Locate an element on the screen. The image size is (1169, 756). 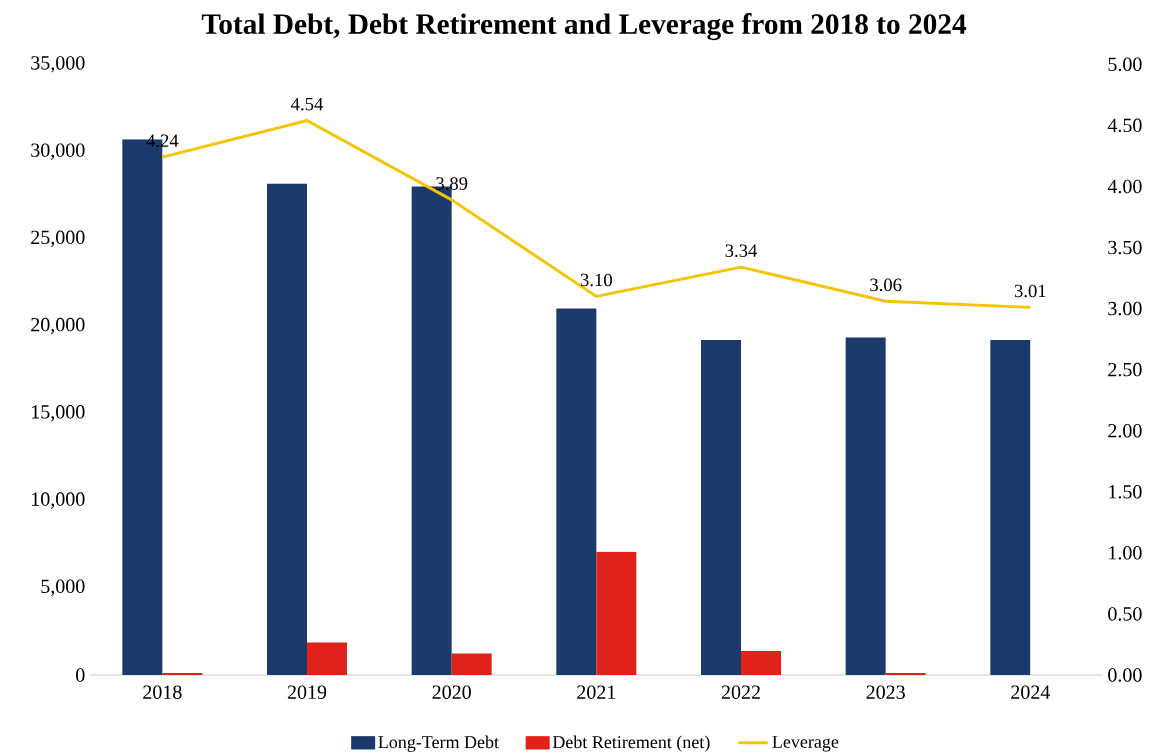
y2-tick-label: 0.00 is located at coordinates (1125, 675).